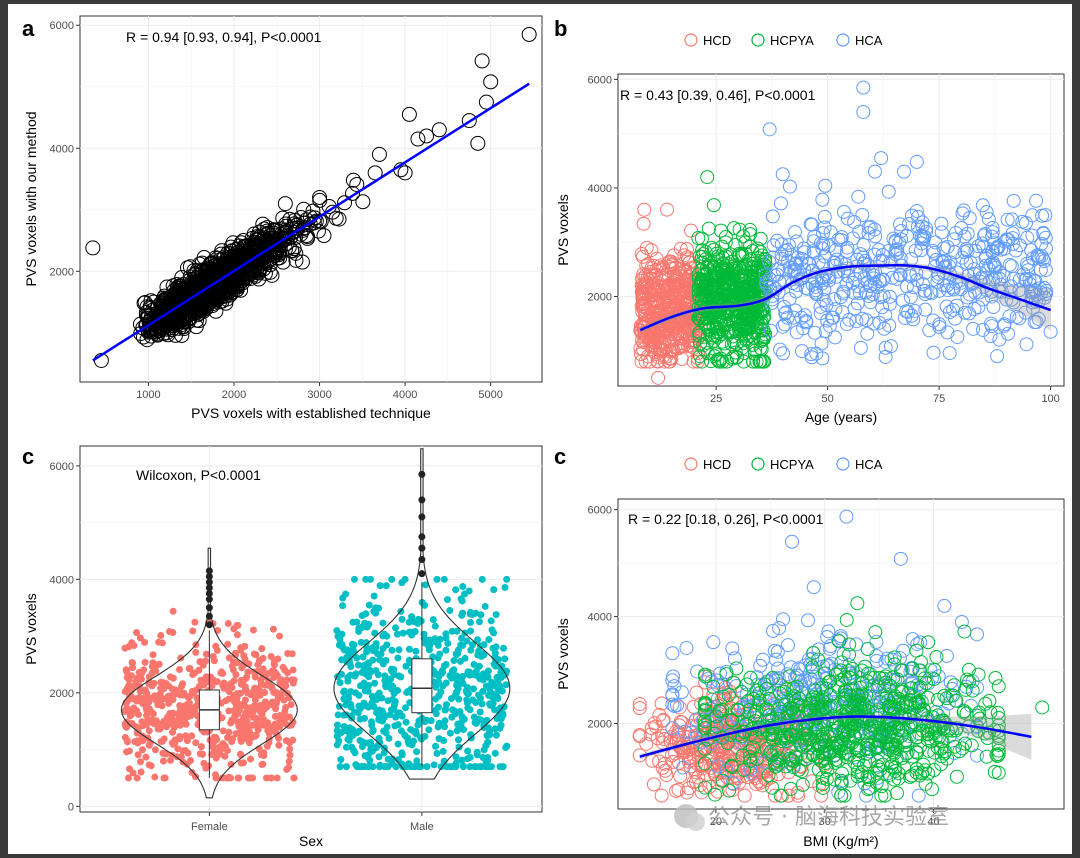  What do you see at coordinates (841, 656) in the screenshot?
I see `panel-c-bmi-points` at bounding box center [841, 656].